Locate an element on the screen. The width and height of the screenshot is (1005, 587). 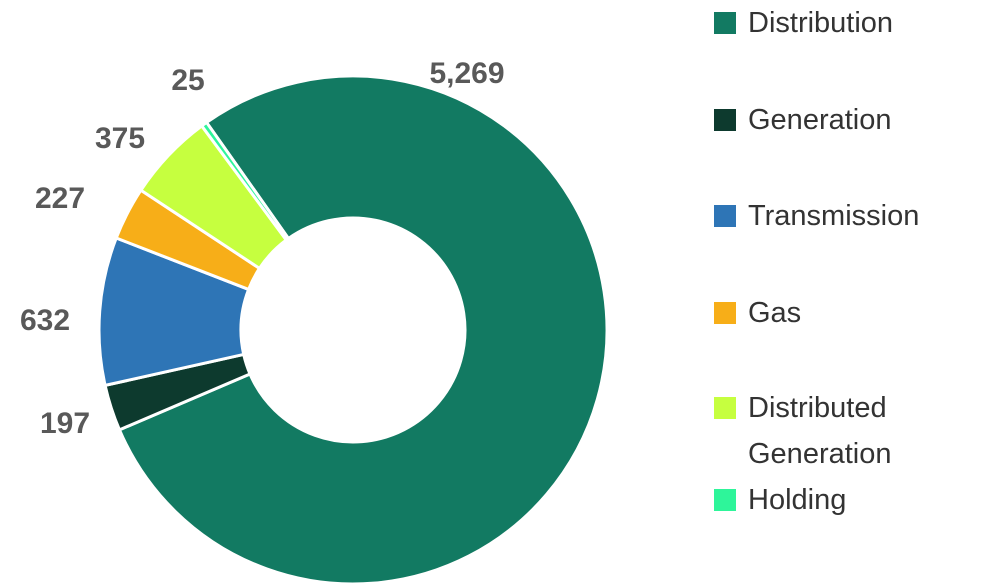
legend-entry: Distributed Generation is located at coordinates (836, 431).